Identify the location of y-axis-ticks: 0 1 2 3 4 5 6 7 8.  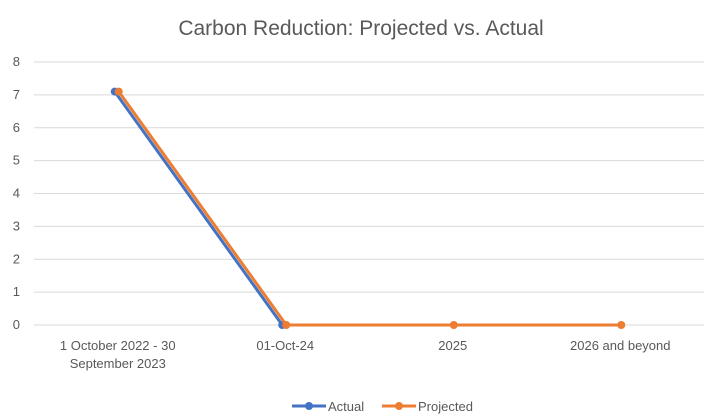
(16, 193).